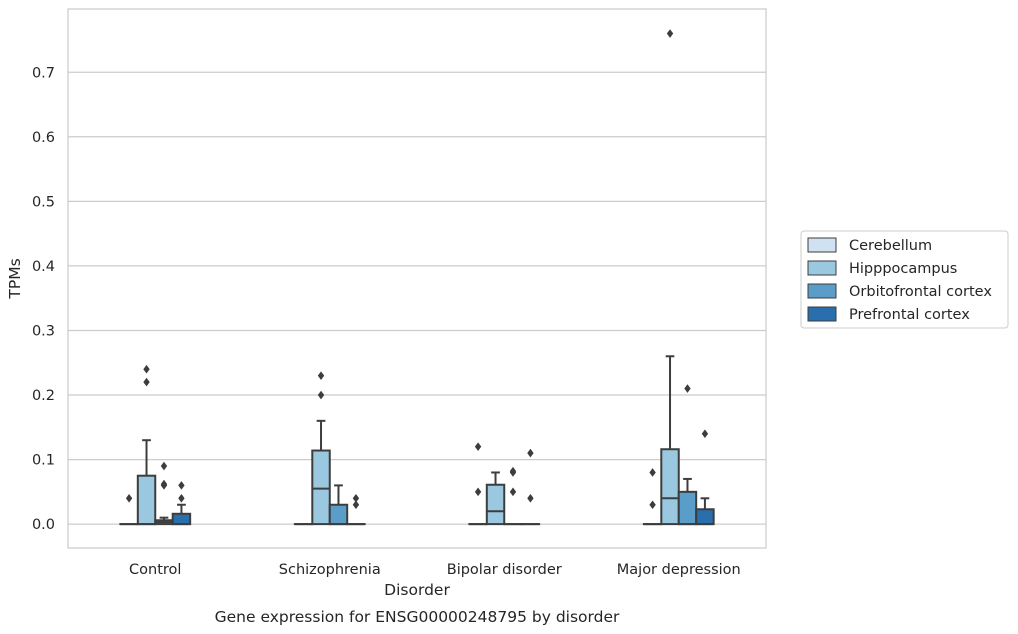  Describe the element at coordinates (43, 267) in the screenshot. I see `y-tick-label: 0.4` at that location.